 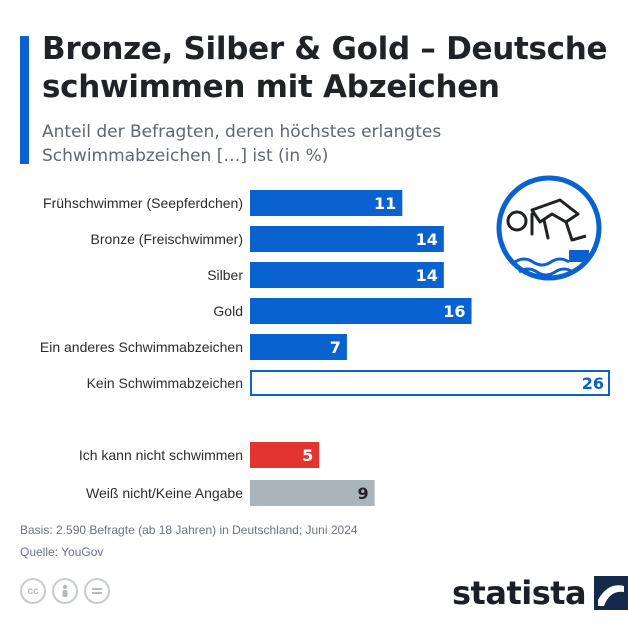 What do you see at coordinates (593, 383) in the screenshot?
I see `value-label: 26` at bounding box center [593, 383].